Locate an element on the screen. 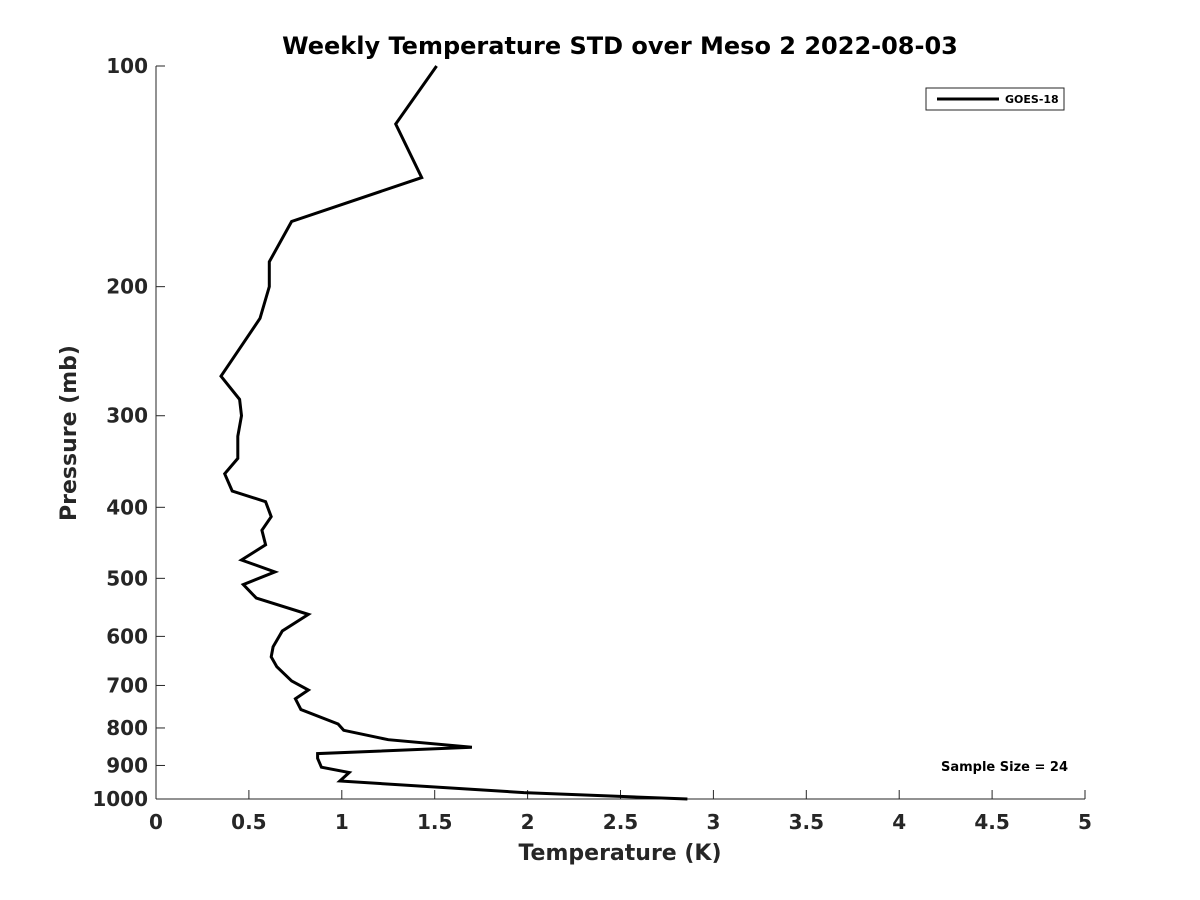 This screenshot has width=1200, height=900. x-axis-ticks: 0 0.5 1 1.5 2 2.5 3 3.5 4 4.5 5 is located at coordinates (620, 812).